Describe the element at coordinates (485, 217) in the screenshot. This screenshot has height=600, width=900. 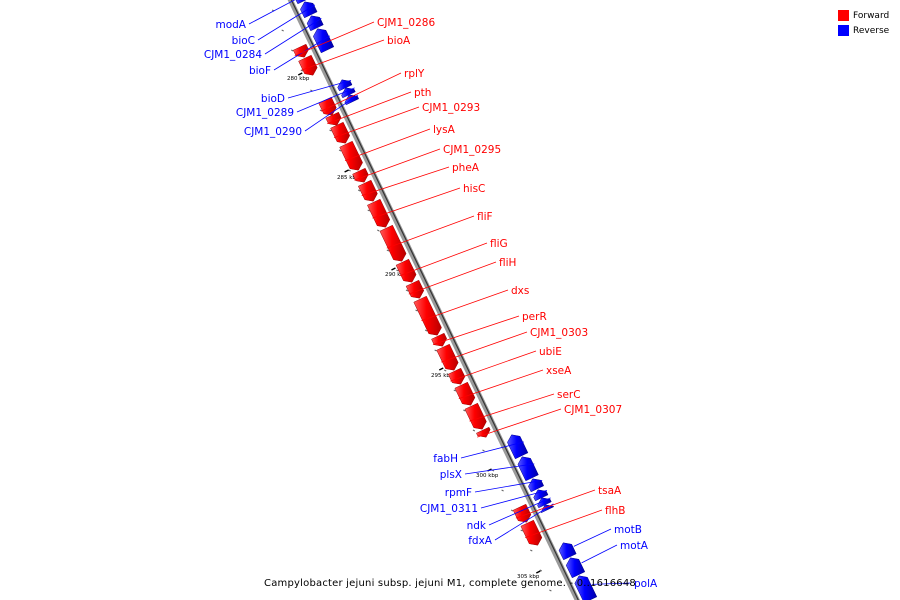
I see `gene-label-fliF: fliF` at that location.